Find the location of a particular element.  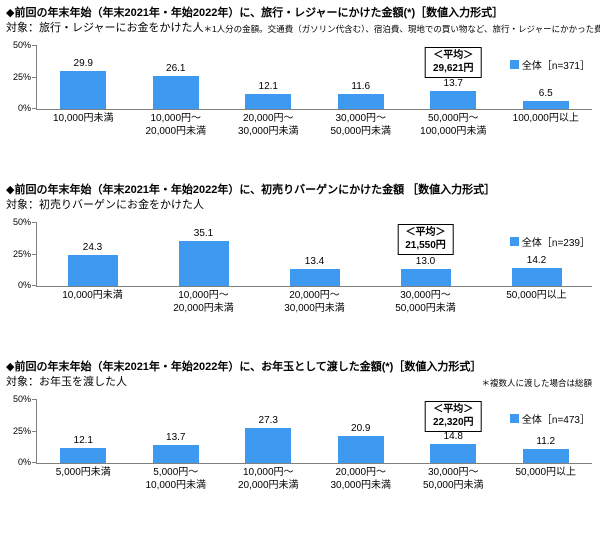

bar-slot: 13.4 is located at coordinates (314, 254).